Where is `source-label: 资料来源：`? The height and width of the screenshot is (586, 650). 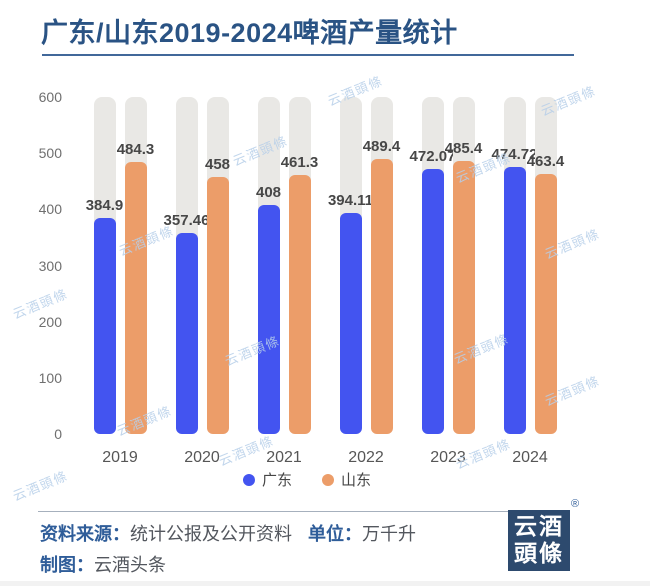 source-label: 资料来源： is located at coordinates (85, 534).